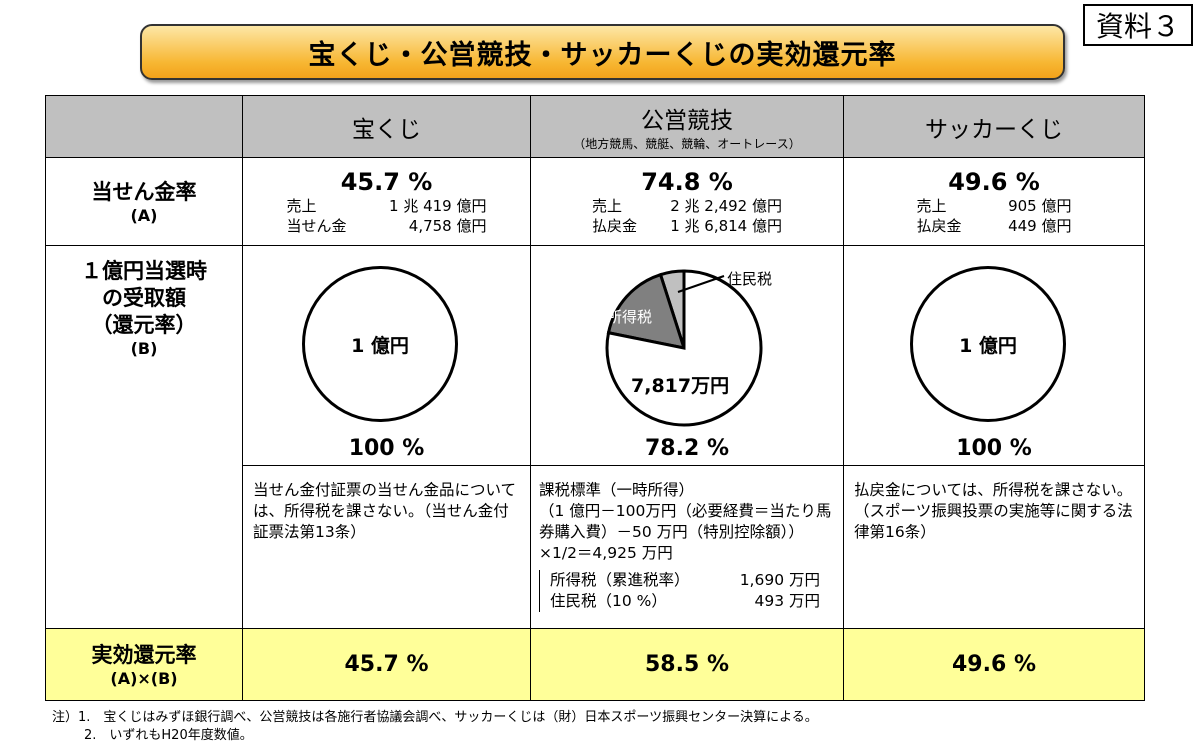  I want to click on header-soccer: サッカーくじ, so click(994, 126).